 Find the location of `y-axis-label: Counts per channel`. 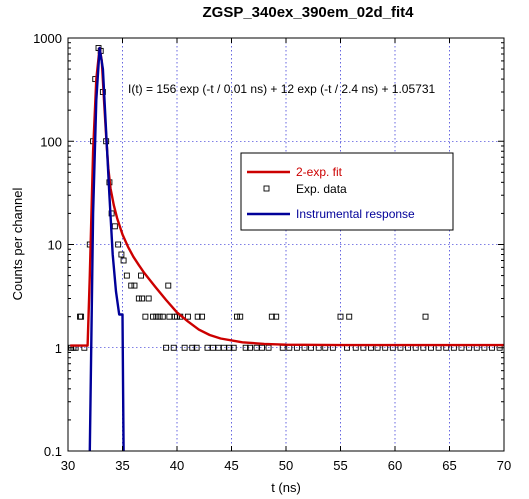

y-axis-label: Counts per channel is located at coordinates (17, 244).